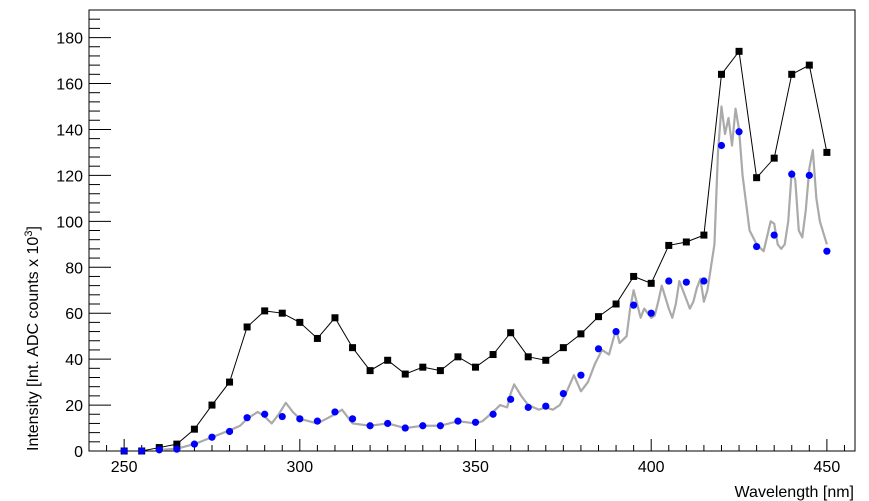 This screenshot has width=869, height=501. I want to click on y-axis-title-end: ], so click(33, 228).